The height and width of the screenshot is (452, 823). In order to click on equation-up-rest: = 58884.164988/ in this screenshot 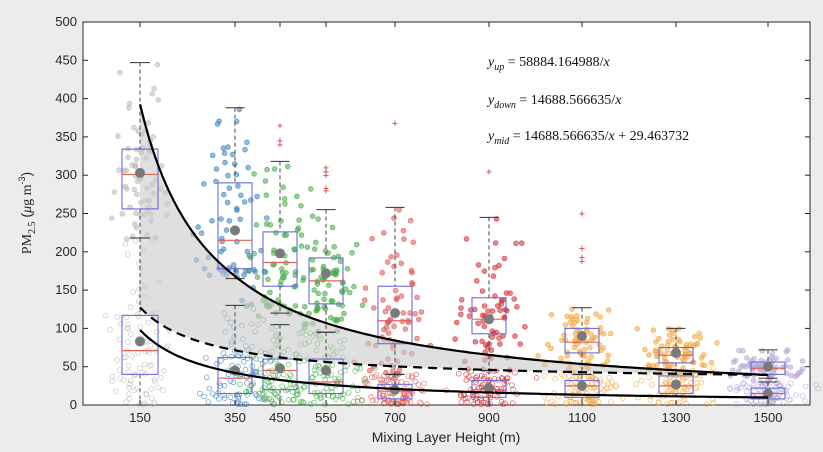, I will do `click(553, 62)`.